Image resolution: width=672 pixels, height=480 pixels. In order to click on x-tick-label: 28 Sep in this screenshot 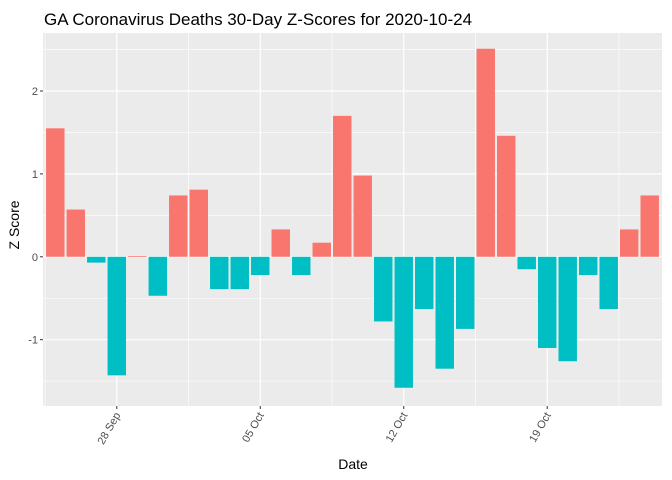, I will do `click(110, 429)`.